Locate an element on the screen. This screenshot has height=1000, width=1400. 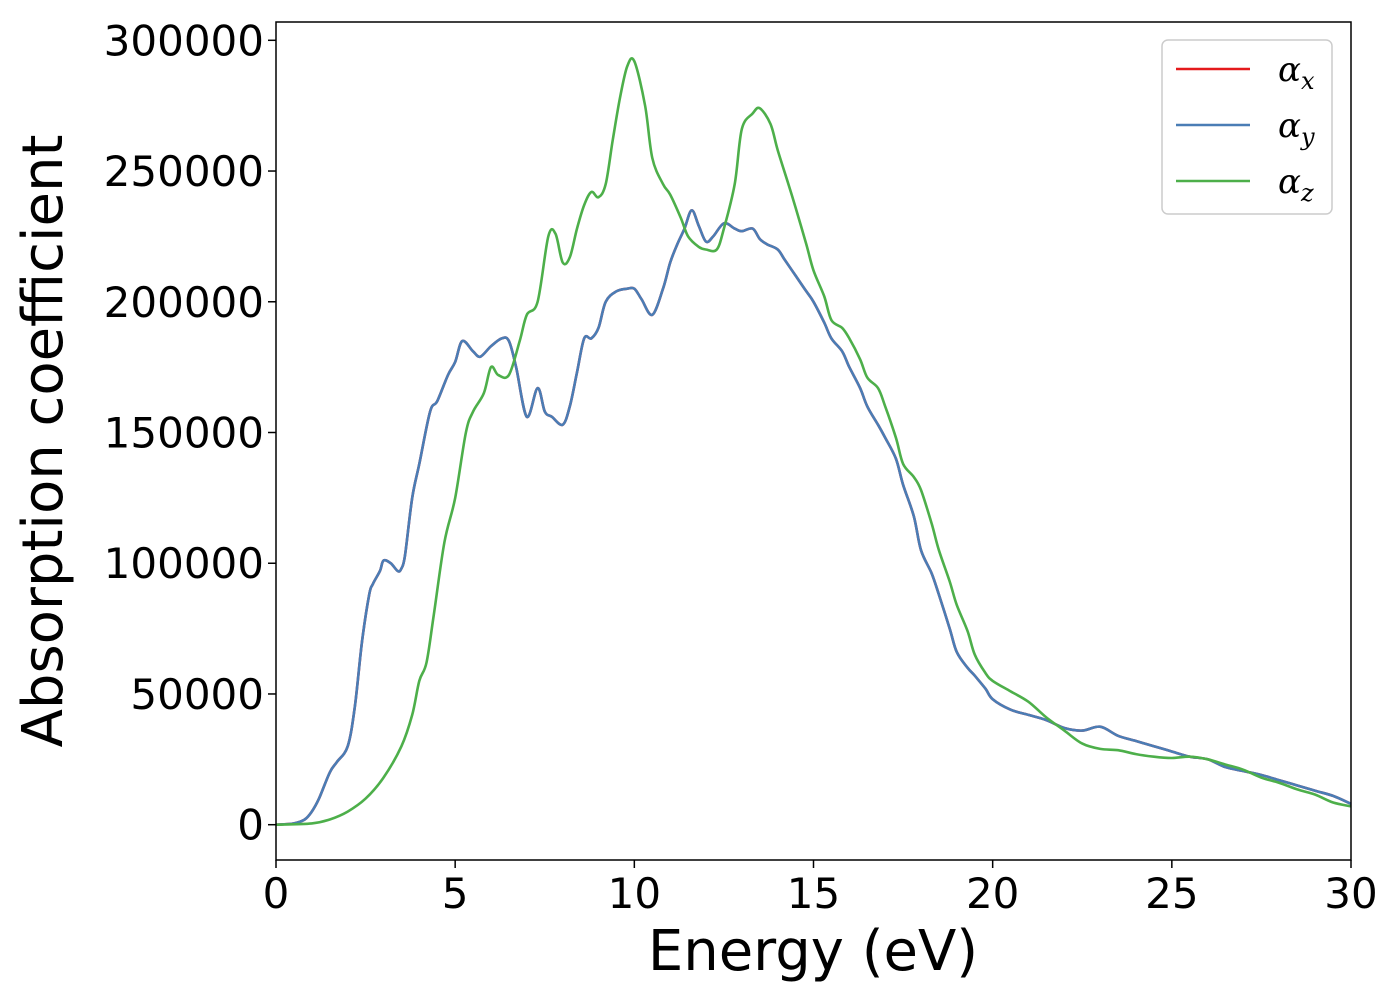
y-axis-label: Absorption coefficient is located at coordinates (43, 441).